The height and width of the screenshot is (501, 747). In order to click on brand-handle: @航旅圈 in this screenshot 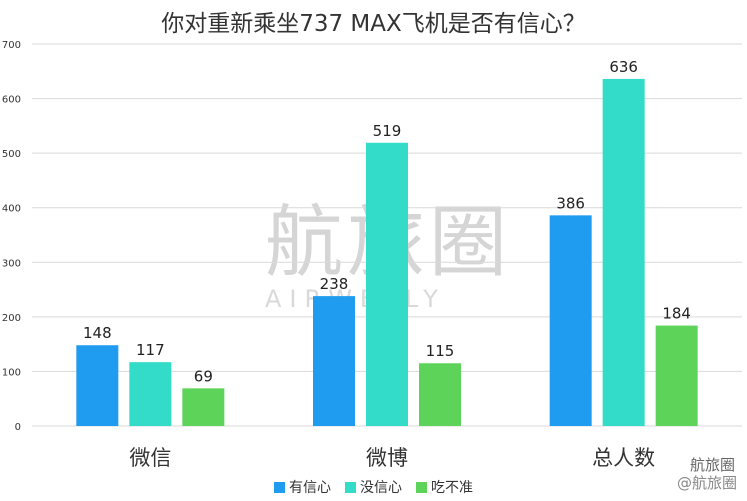, I will do `click(706, 483)`.